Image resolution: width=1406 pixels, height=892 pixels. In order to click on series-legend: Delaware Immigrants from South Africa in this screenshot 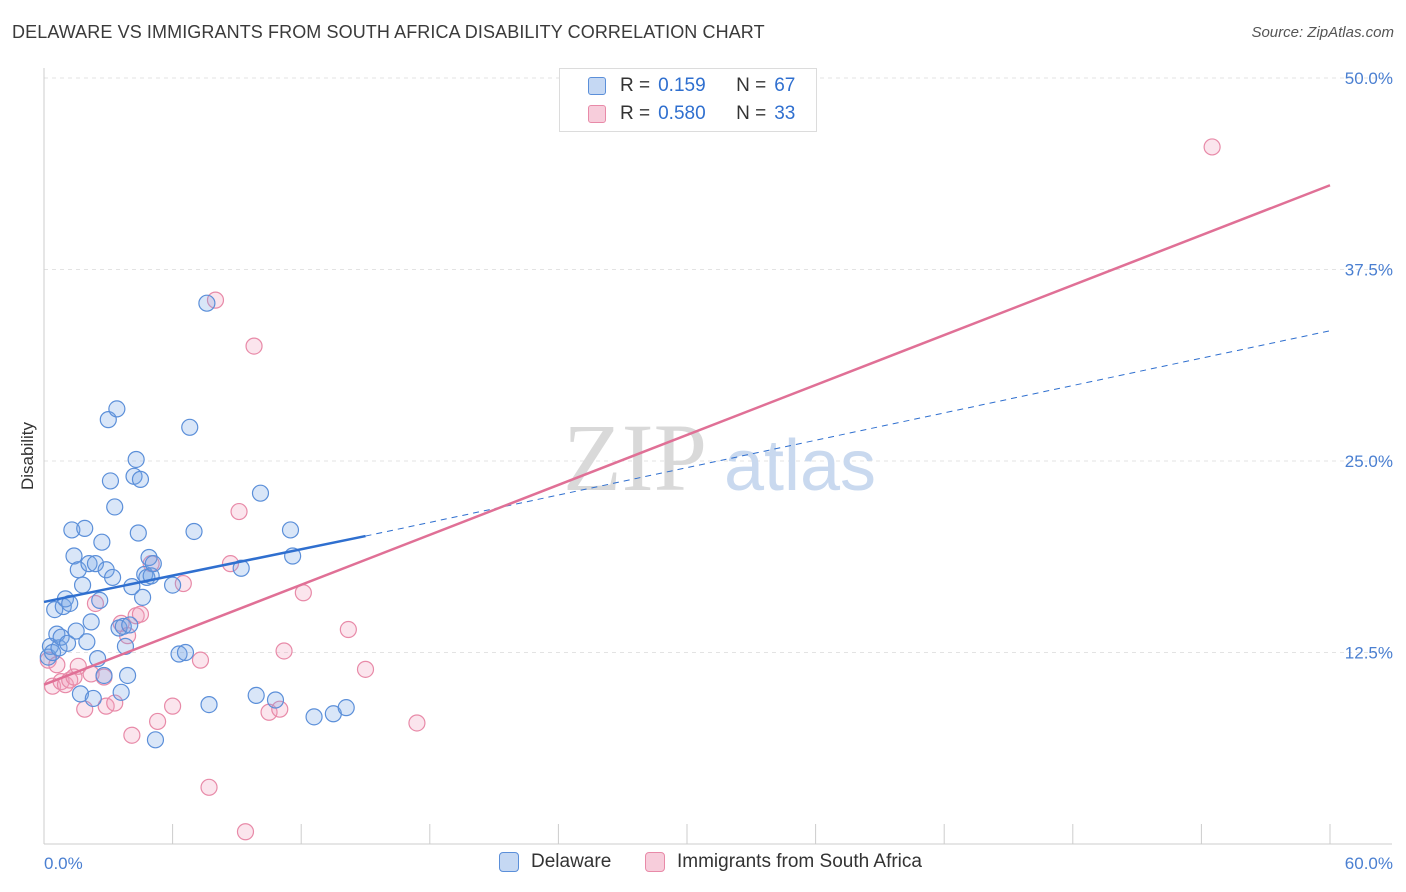, I will do `click(703, 864)`.